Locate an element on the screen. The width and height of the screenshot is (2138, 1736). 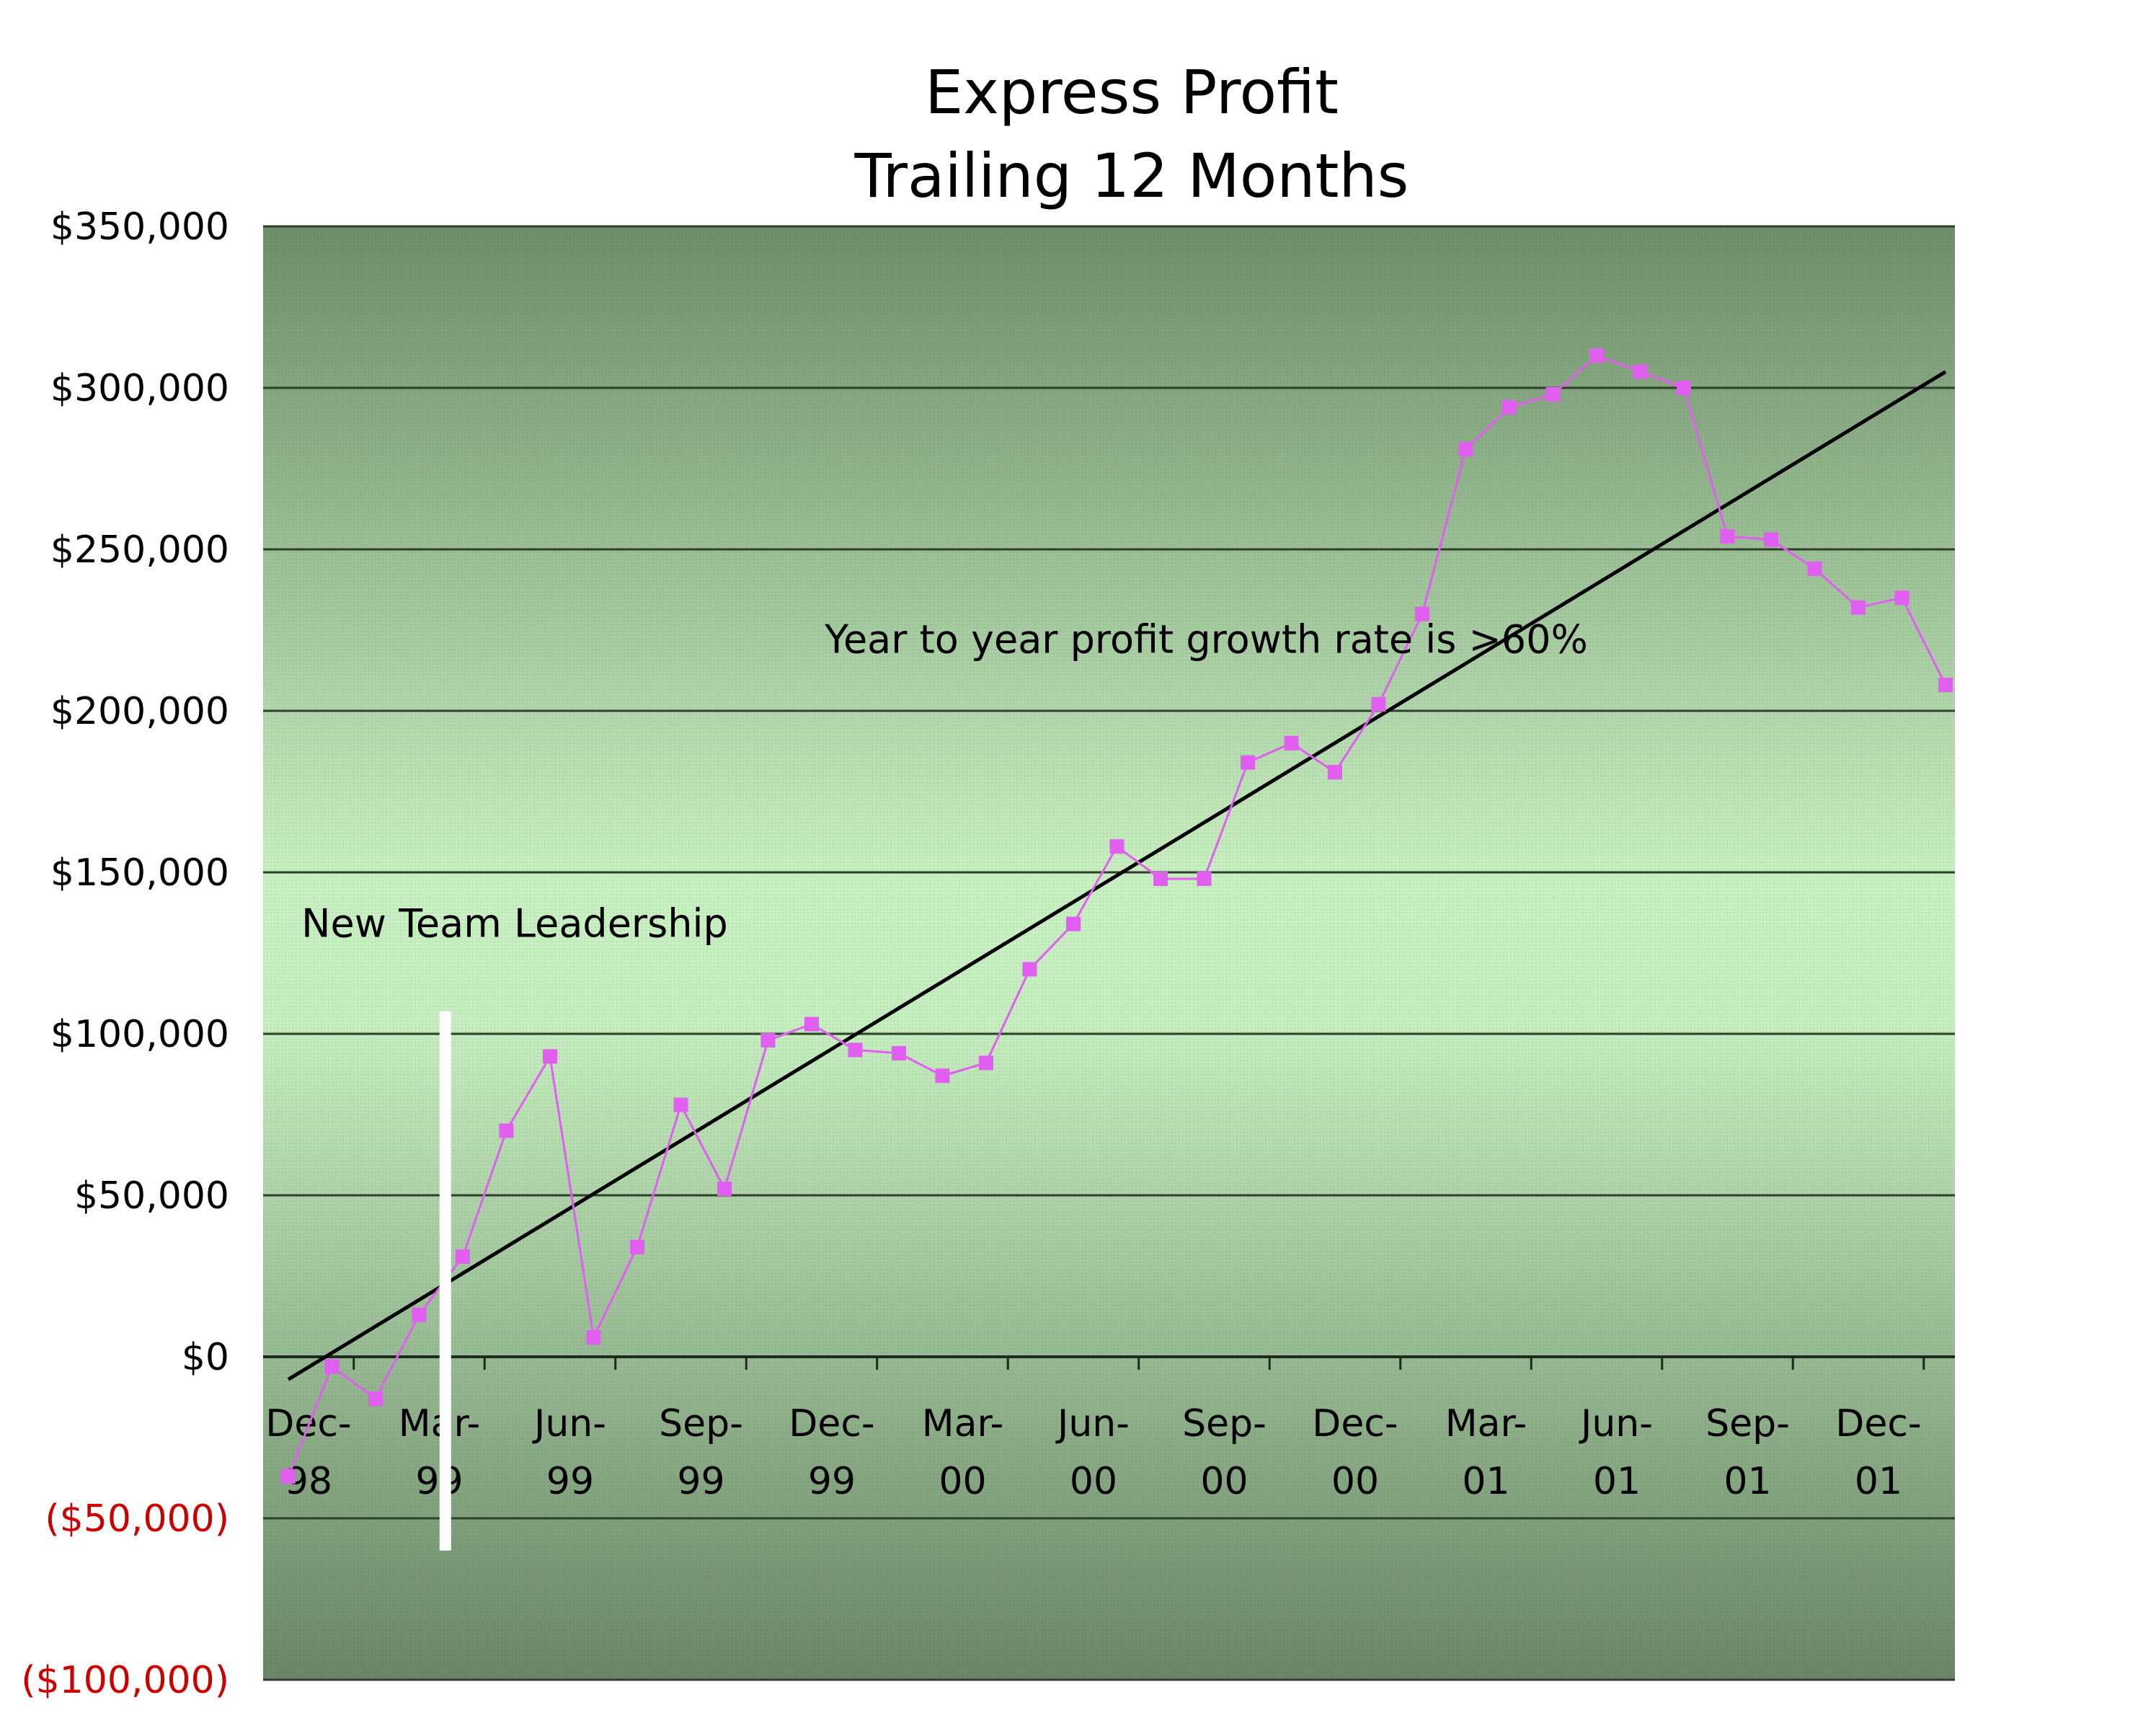
chart-title-line-2: Trailing 12 Months is located at coordinates (1131, 176).